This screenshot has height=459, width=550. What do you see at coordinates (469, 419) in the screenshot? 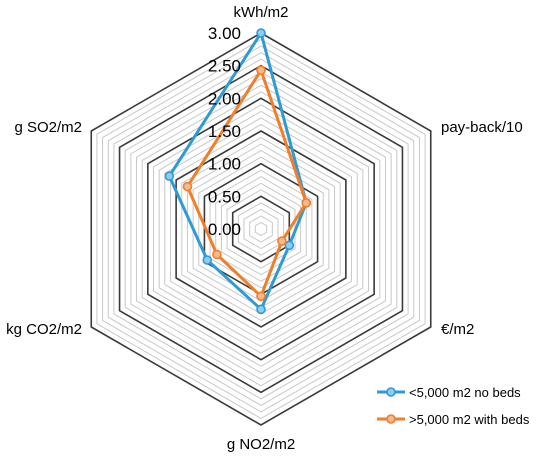
I see `legend-label-1: >5,000 m2 with beds` at bounding box center [469, 419].